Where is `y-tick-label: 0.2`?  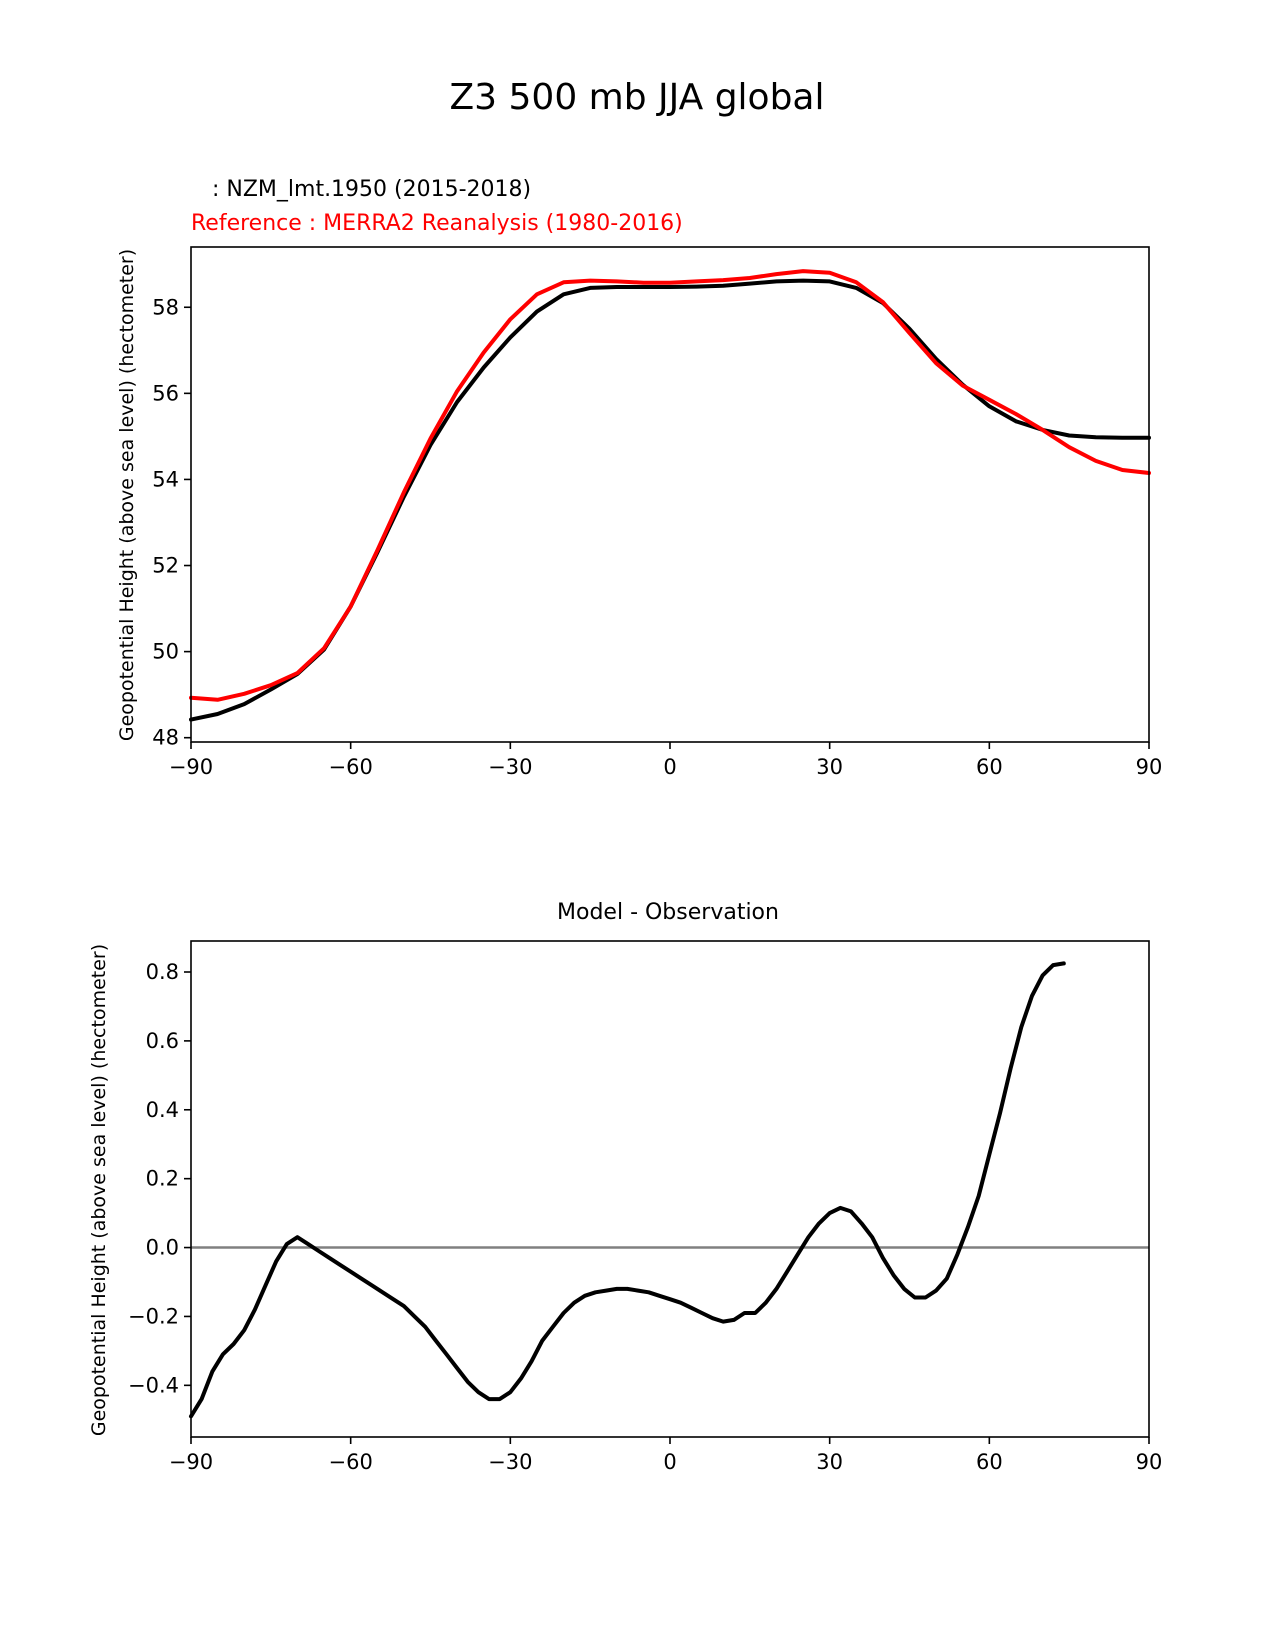 y-tick-label: 0.2 is located at coordinates (162, 1179).